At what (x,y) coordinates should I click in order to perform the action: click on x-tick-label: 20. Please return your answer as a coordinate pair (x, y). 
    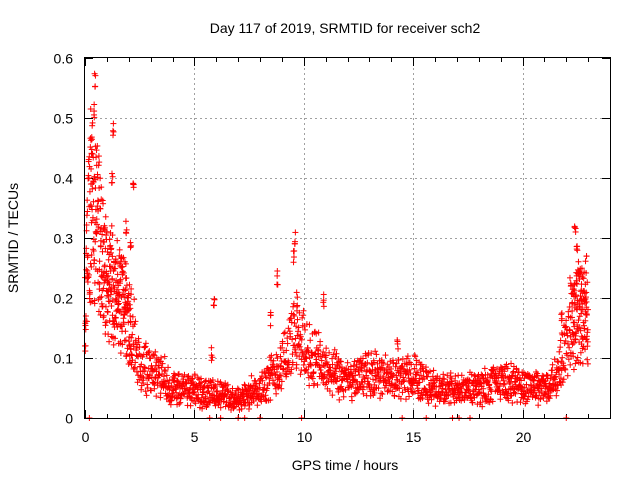
    Looking at the image, I should click on (524, 437).